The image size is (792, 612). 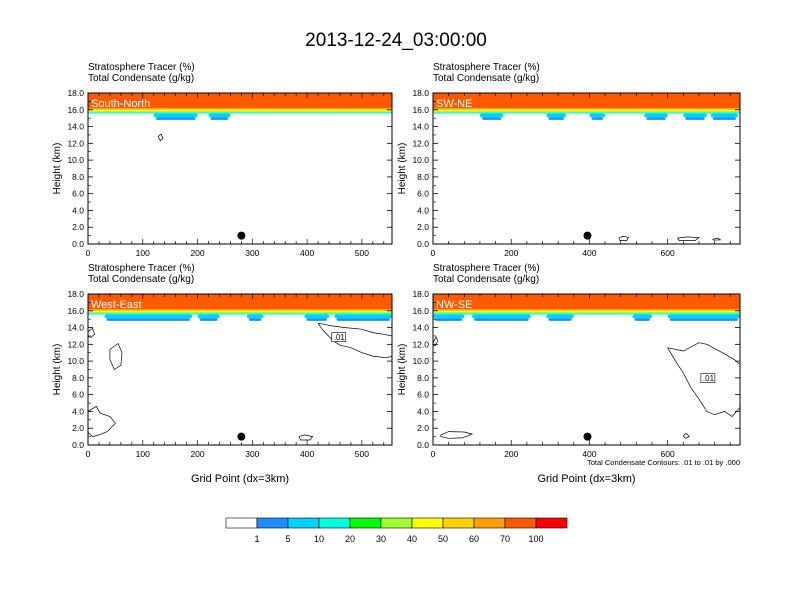 What do you see at coordinates (668, 454) in the screenshot?
I see `x-tick-label: 600` at bounding box center [668, 454].